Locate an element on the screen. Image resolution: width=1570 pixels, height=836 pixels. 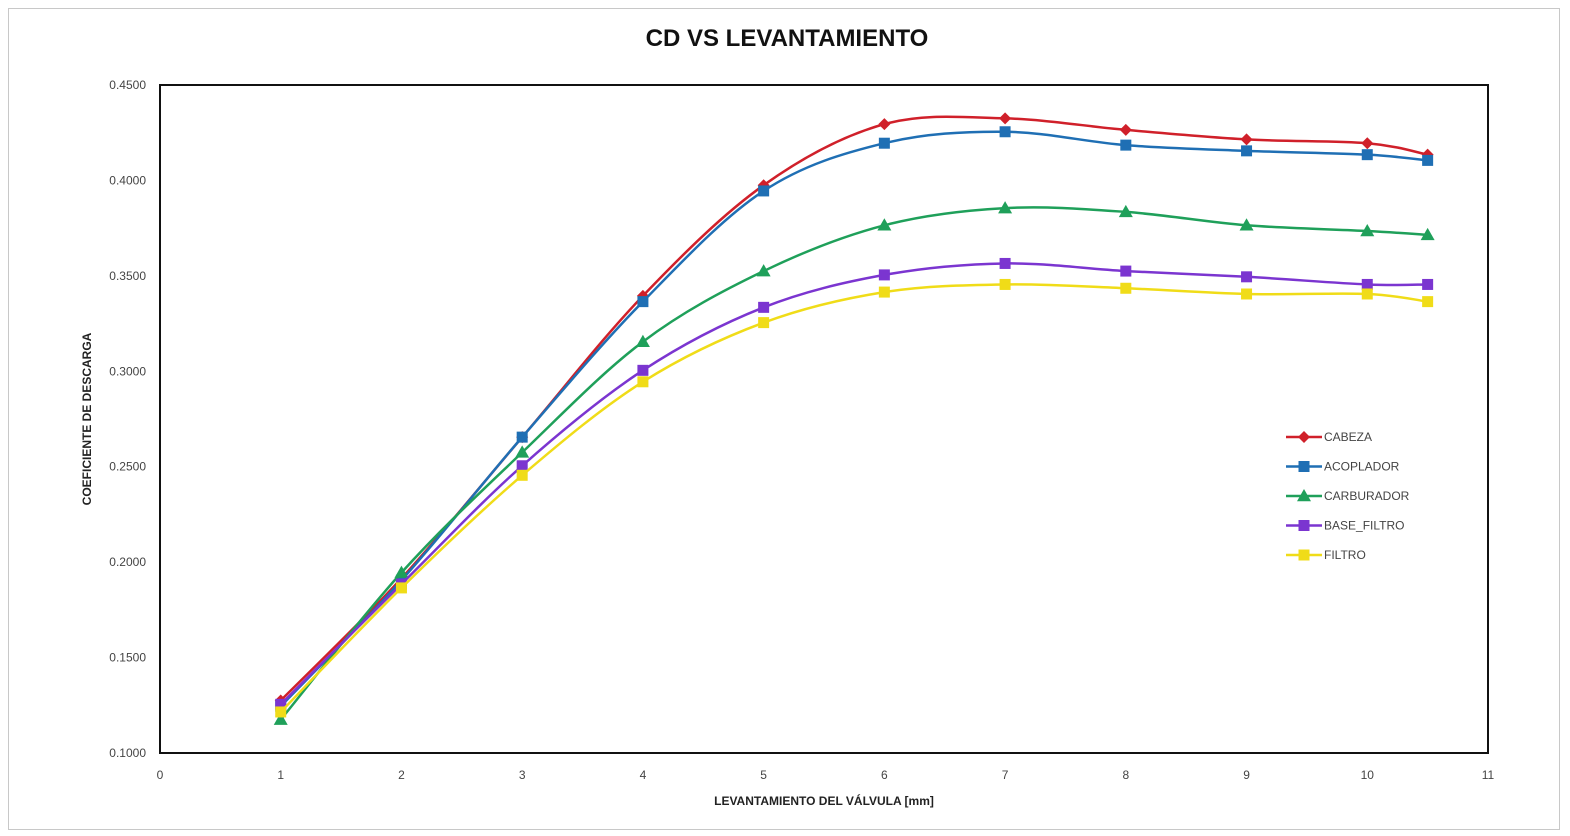
x-axis: 0 1 2 3 4 5 6 7 8 9 10 11 is located at coordinates (826, 775).